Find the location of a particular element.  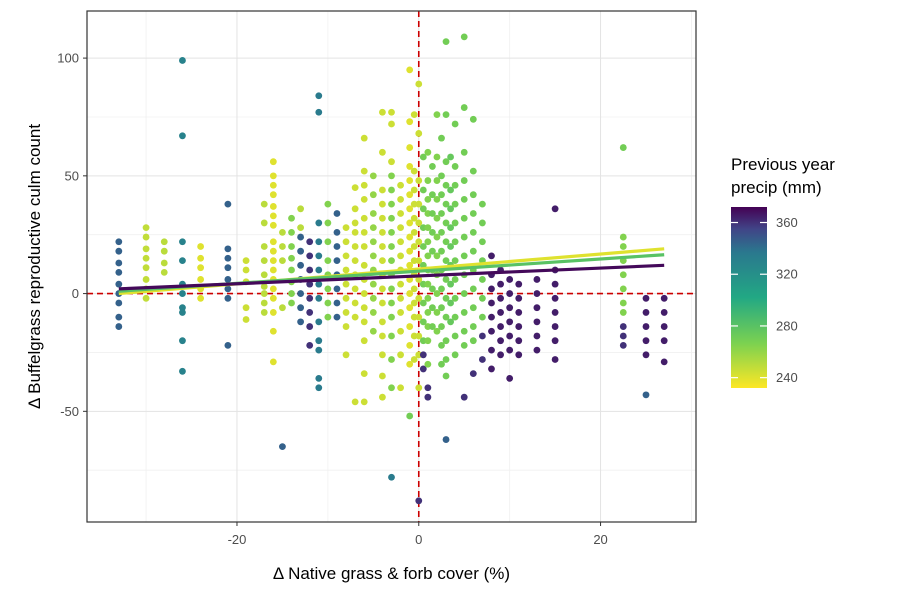

fit-lines is located at coordinates (391, 271).